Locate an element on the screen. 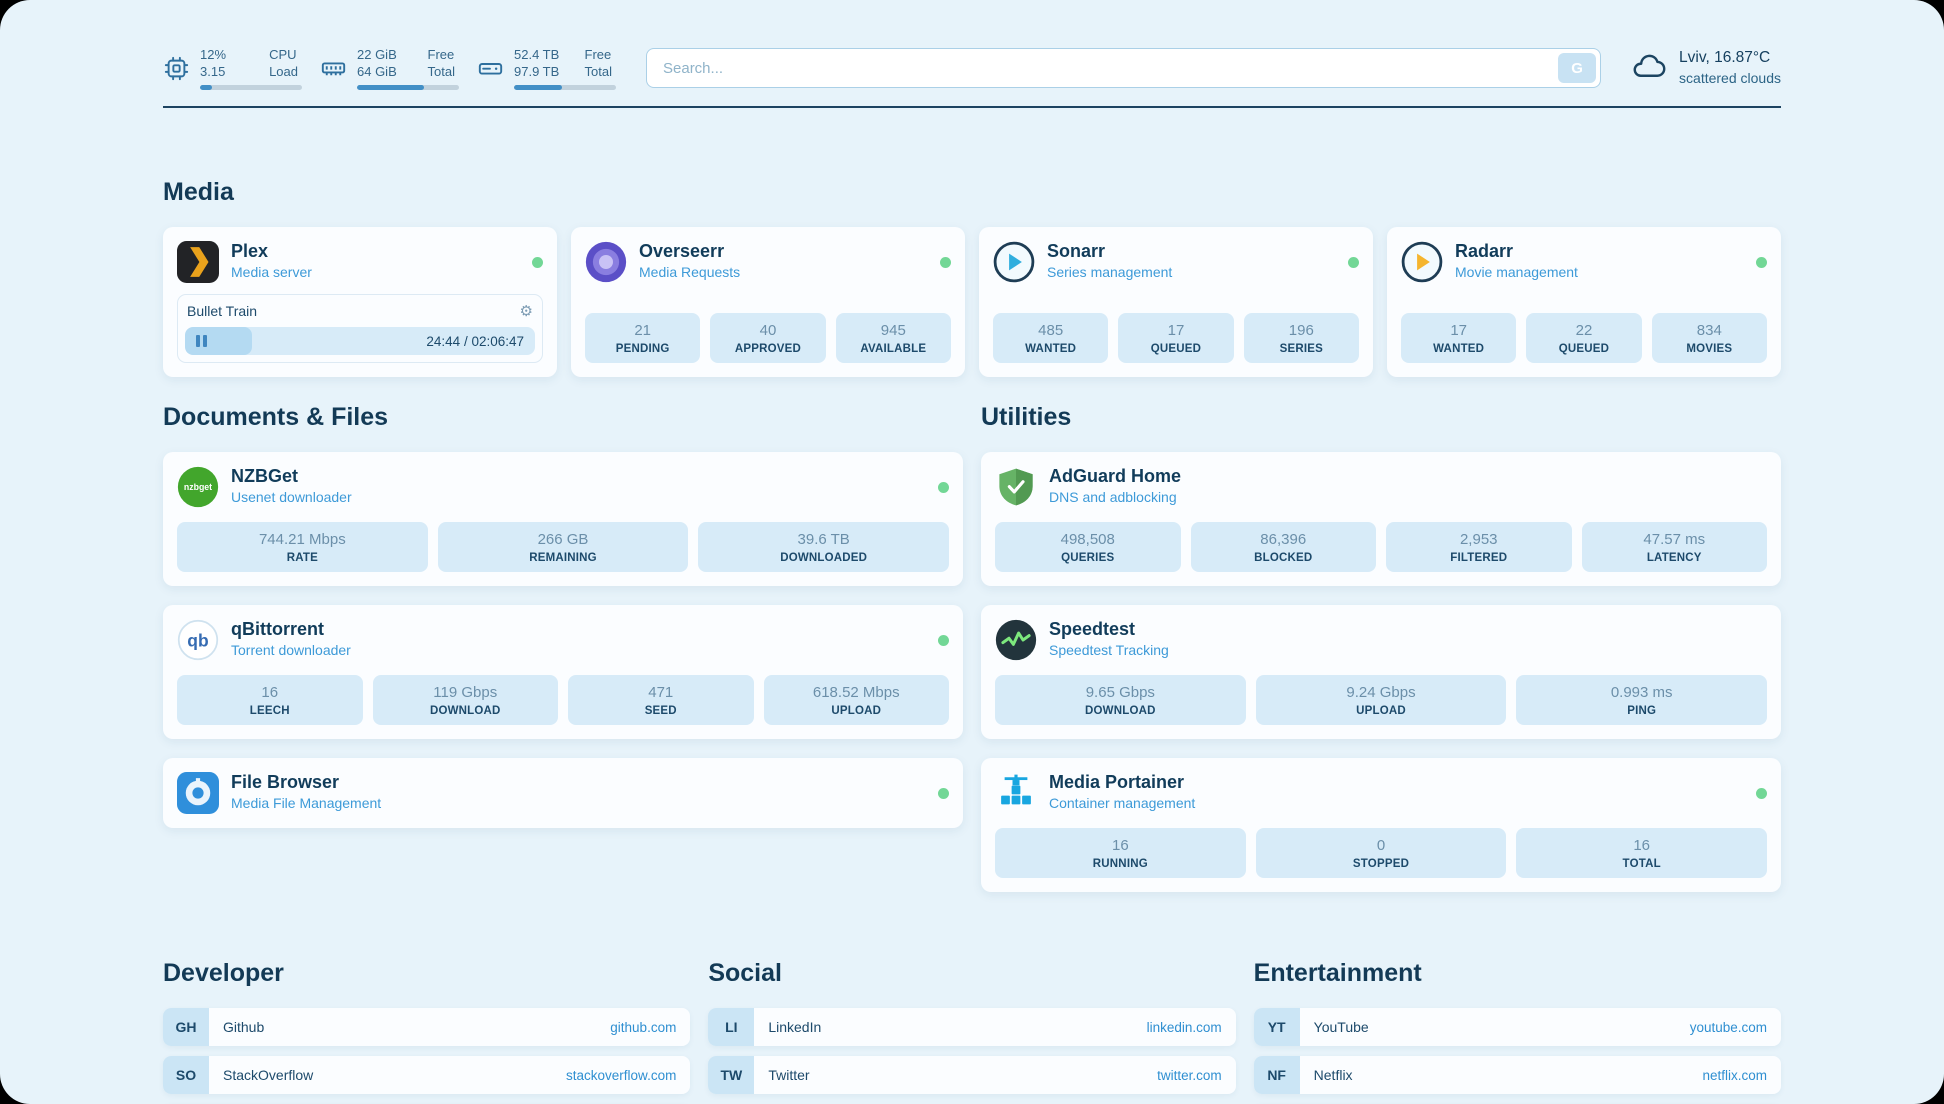 This screenshot has width=1944, height=1104. cloud-icon is located at coordinates (1649, 68).